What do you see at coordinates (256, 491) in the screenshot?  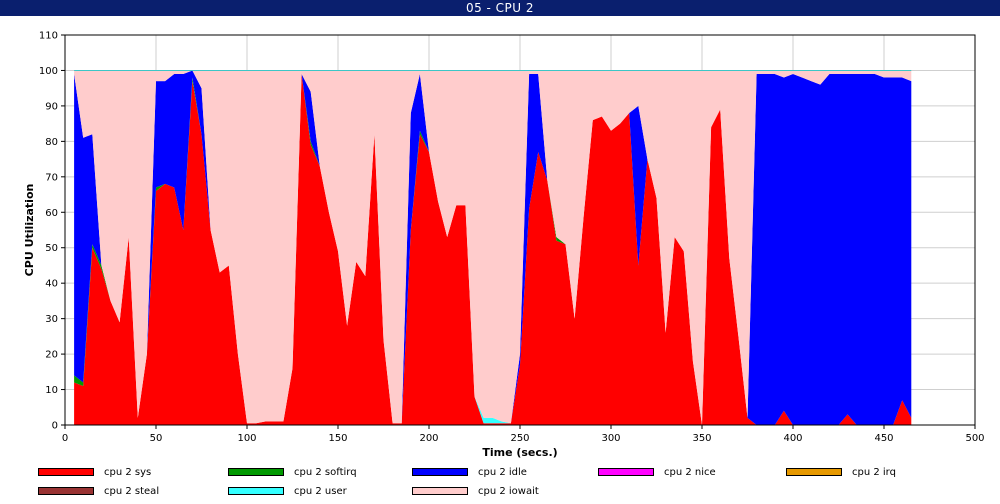 I see `legend-swatch-user` at bounding box center [256, 491].